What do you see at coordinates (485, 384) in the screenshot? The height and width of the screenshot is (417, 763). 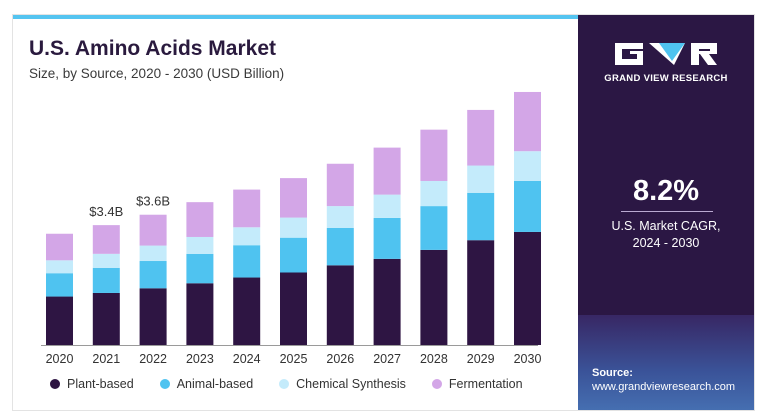 I see `legend-label-fermentation: Fermentation` at bounding box center [485, 384].